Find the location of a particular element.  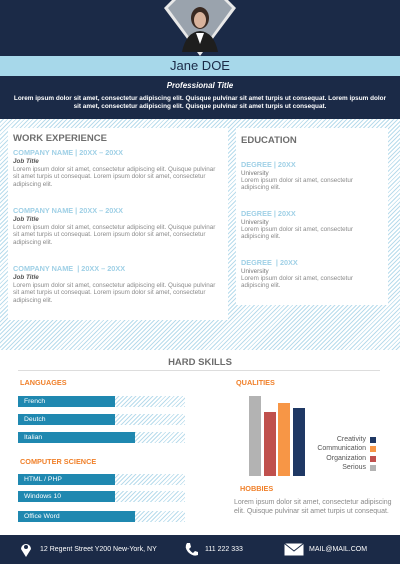

phone-icon is located at coordinates (191, 549).